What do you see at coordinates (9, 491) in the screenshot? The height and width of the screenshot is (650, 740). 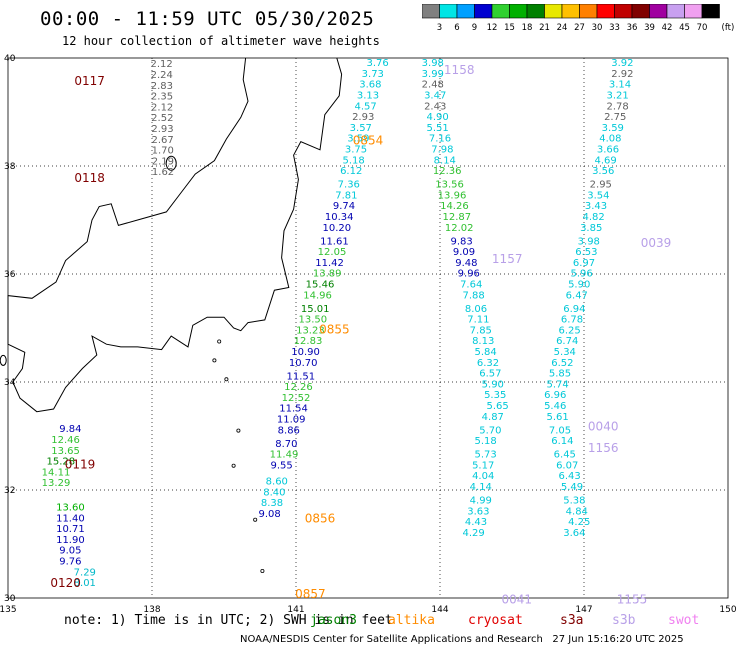 I see `lat-tick-label: 32` at bounding box center [9, 491].